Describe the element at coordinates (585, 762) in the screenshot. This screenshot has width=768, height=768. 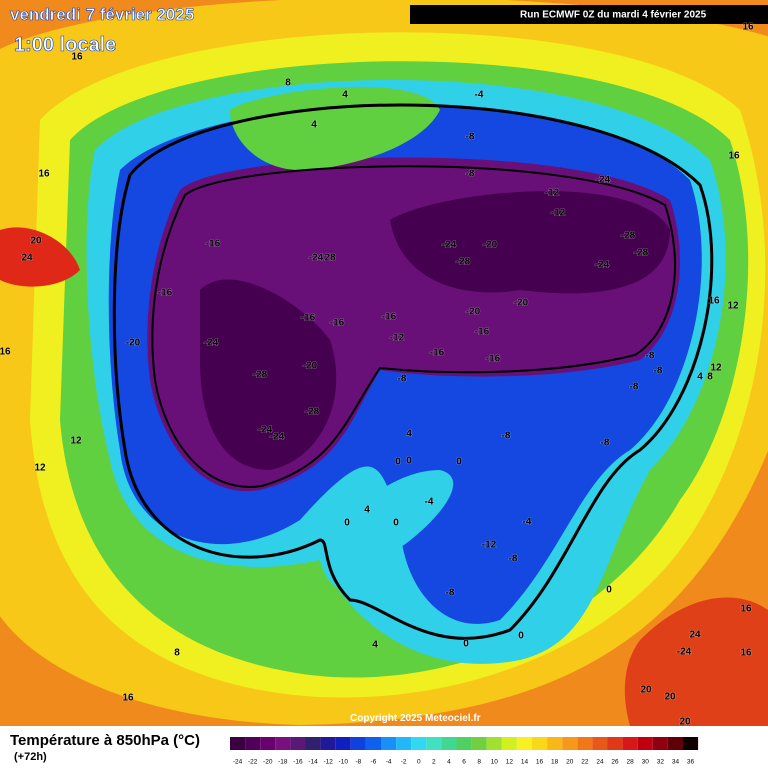
I see `legend-label: 22` at that location.